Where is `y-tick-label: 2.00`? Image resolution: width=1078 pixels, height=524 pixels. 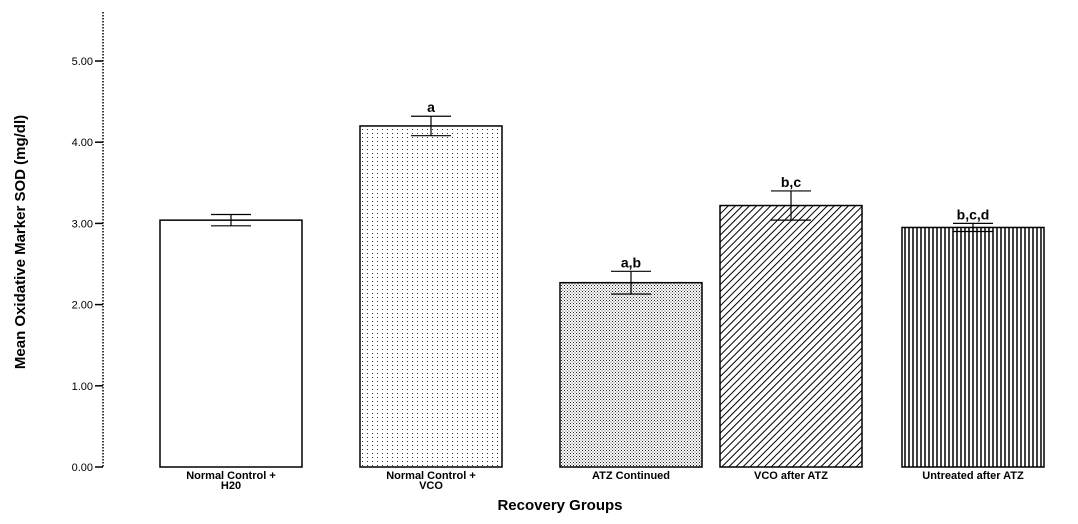
y-tick-label: 2.00 is located at coordinates (82, 306).